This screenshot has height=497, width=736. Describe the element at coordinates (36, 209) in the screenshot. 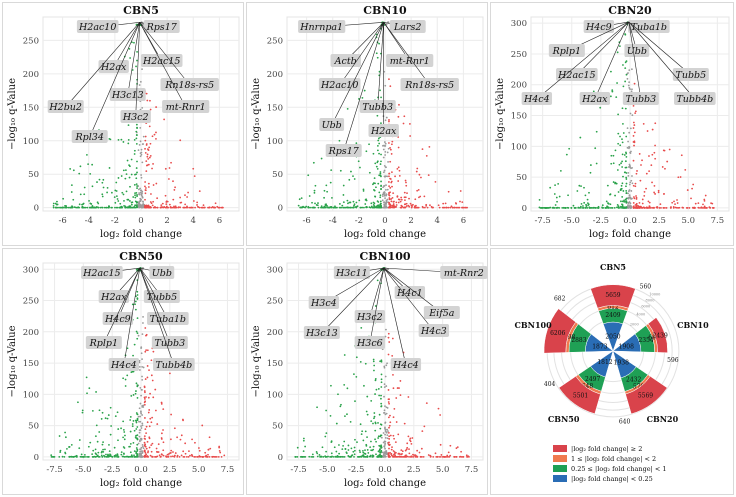

I see `y-tick-label: 0` at that location.